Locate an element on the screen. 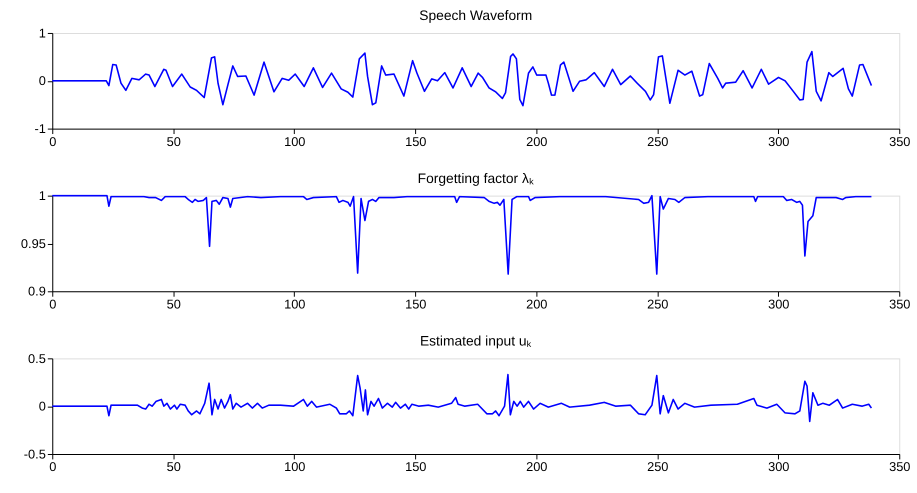 Image resolution: width=917 pixels, height=493 pixels. y-tick-label: 0.5 is located at coordinates (37, 358).